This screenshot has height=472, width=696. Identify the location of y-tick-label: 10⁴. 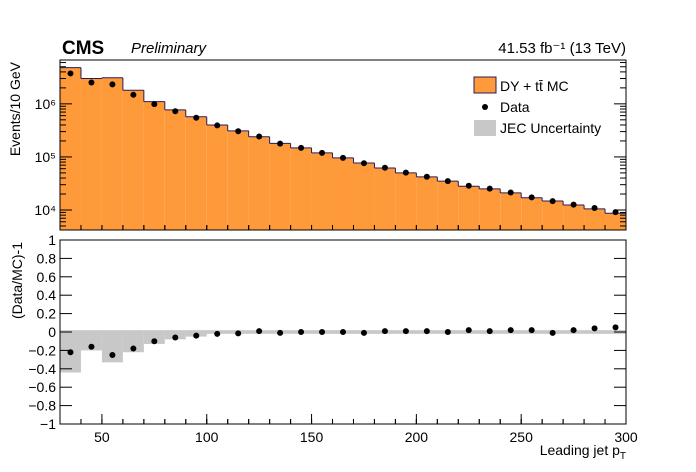
(45, 210).